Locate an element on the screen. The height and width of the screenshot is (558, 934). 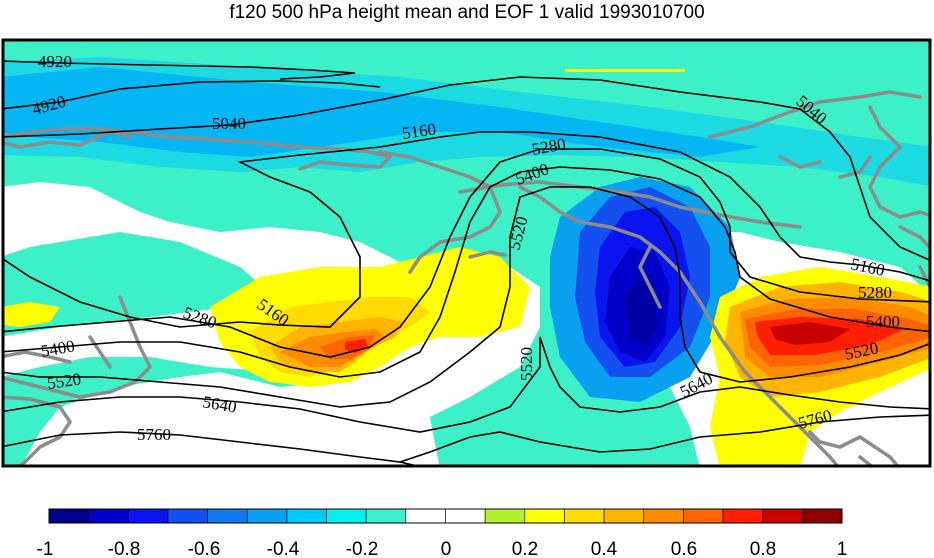
contour-label: 5160 is located at coordinates (419, 131).